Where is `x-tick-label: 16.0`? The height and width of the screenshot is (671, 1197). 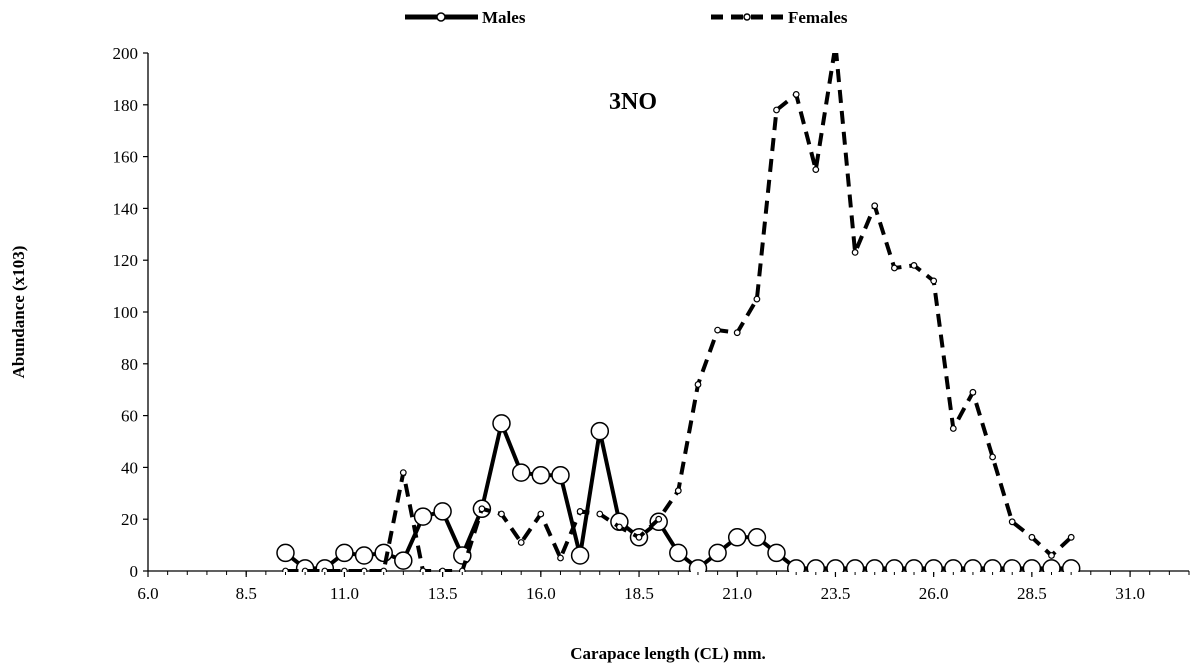 x-tick-label: 16.0 is located at coordinates (541, 593).